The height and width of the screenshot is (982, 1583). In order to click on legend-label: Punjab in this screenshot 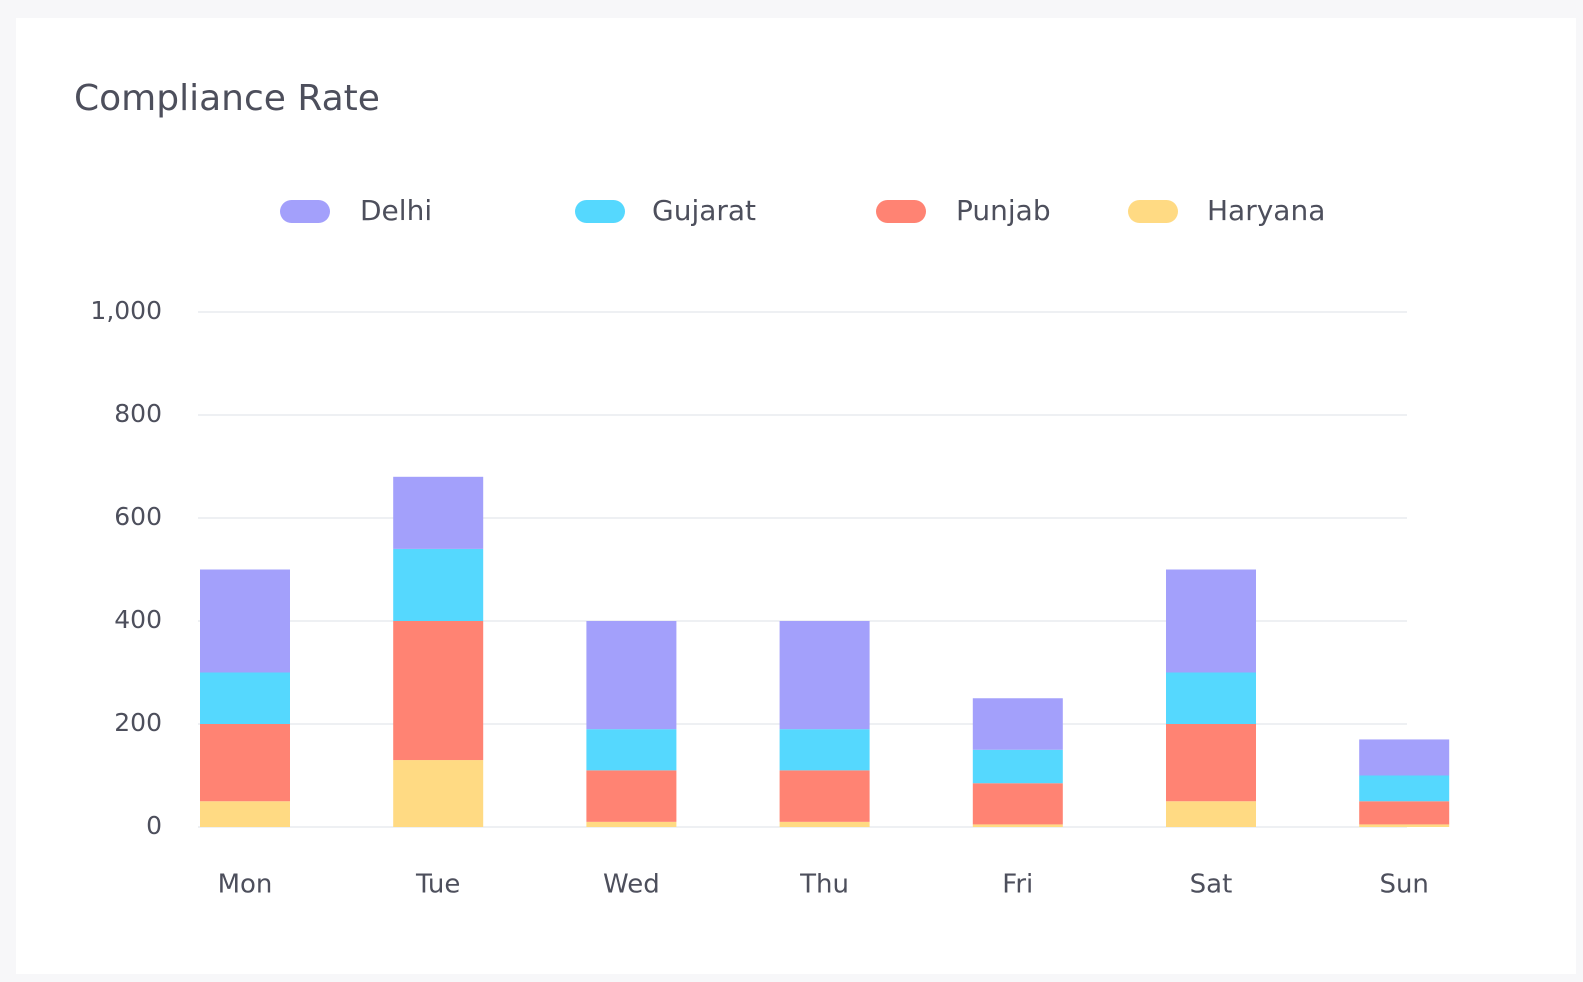, I will do `click(1003, 210)`.